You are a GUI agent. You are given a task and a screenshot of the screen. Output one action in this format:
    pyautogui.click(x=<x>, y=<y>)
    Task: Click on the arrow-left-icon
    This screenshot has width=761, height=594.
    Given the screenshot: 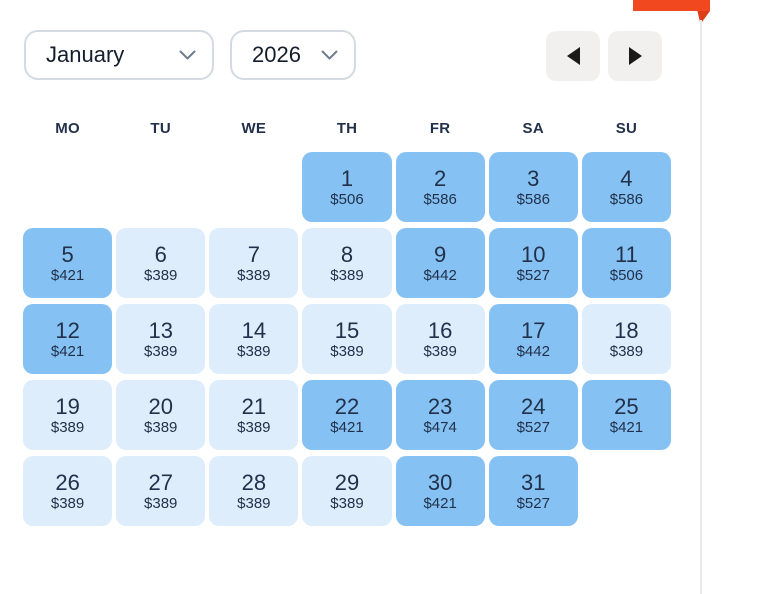 What is the action you would take?
    pyautogui.click(x=573, y=56)
    